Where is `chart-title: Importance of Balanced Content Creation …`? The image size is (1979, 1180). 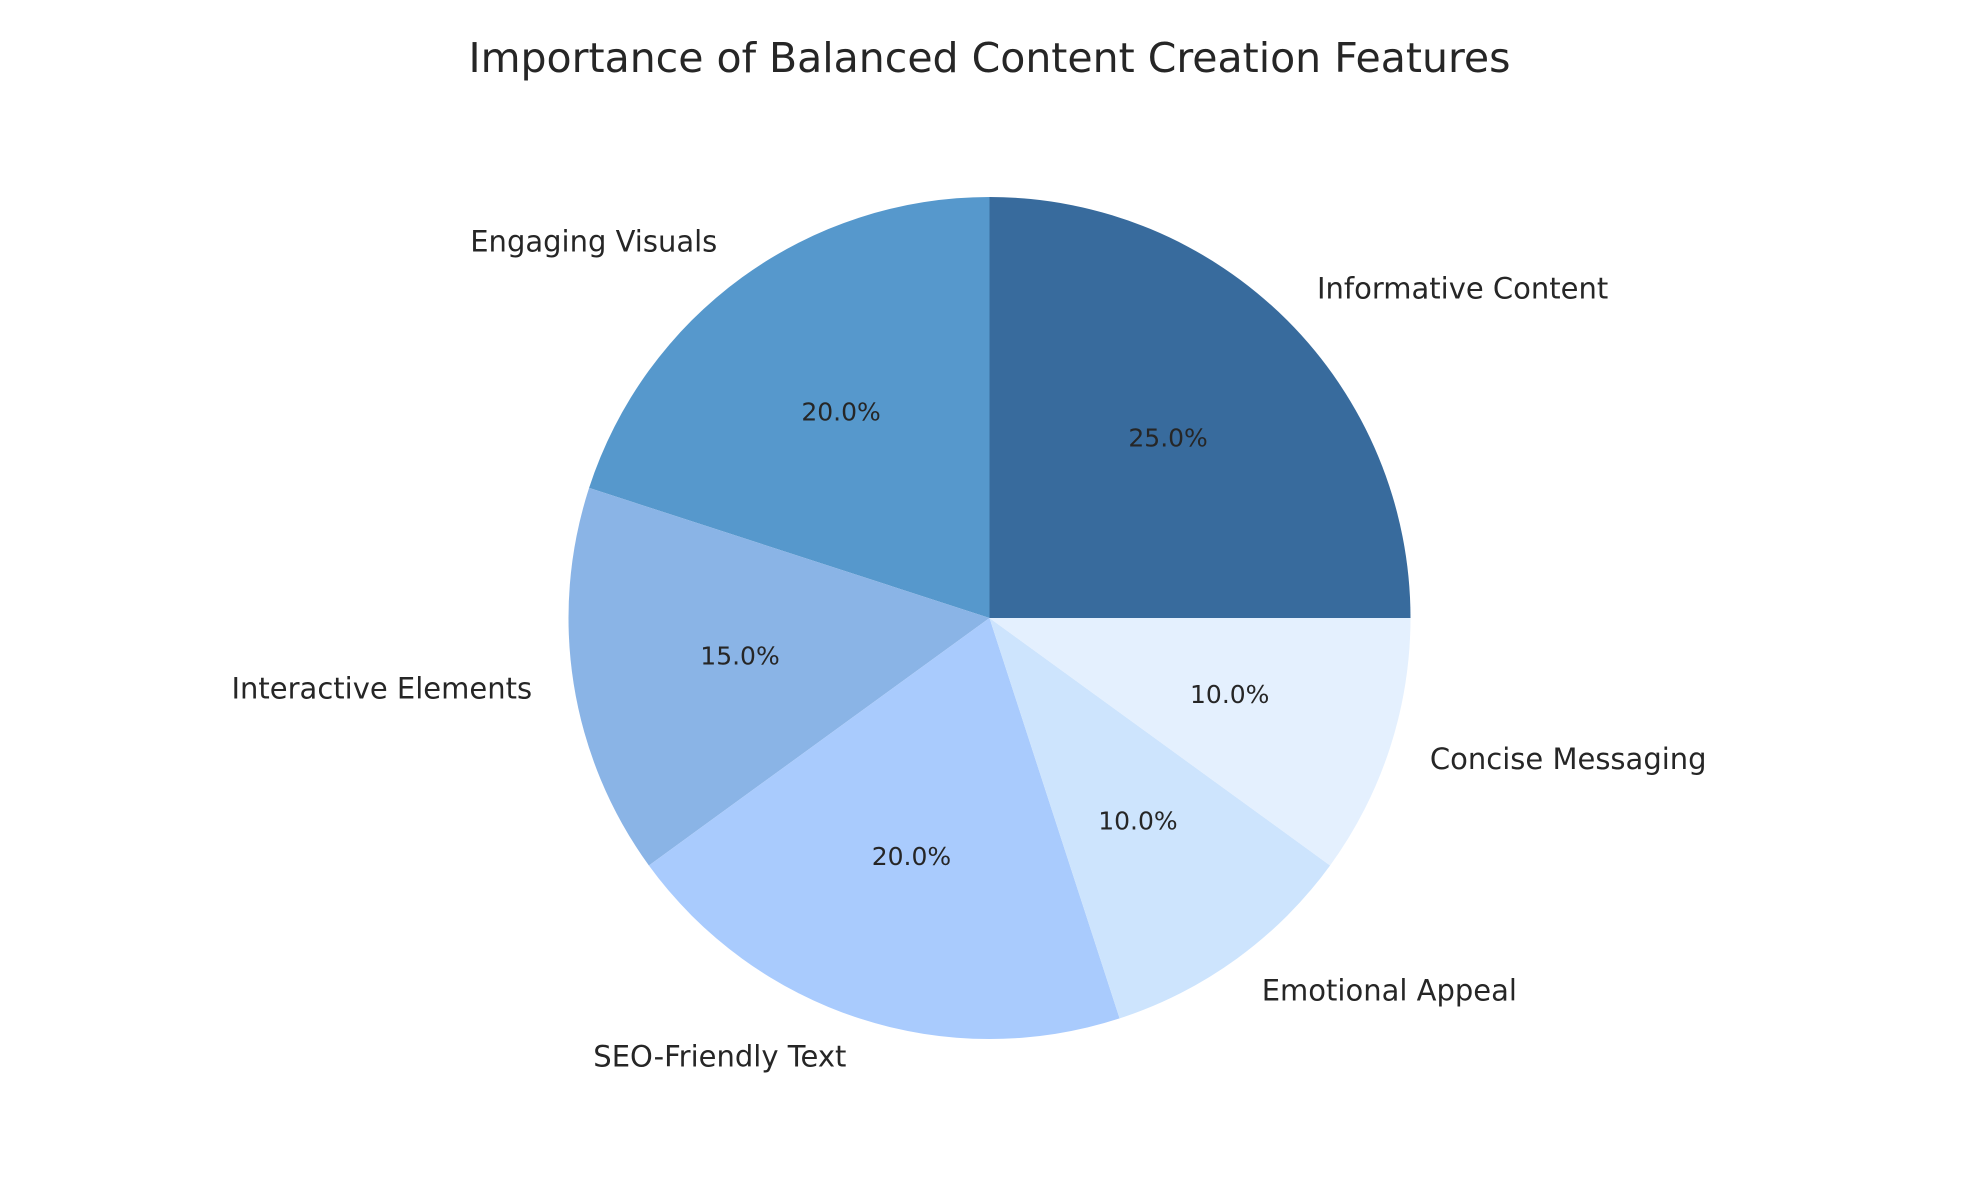
chart-title: Importance of Balanced Content Creation … is located at coordinates (990, 58).